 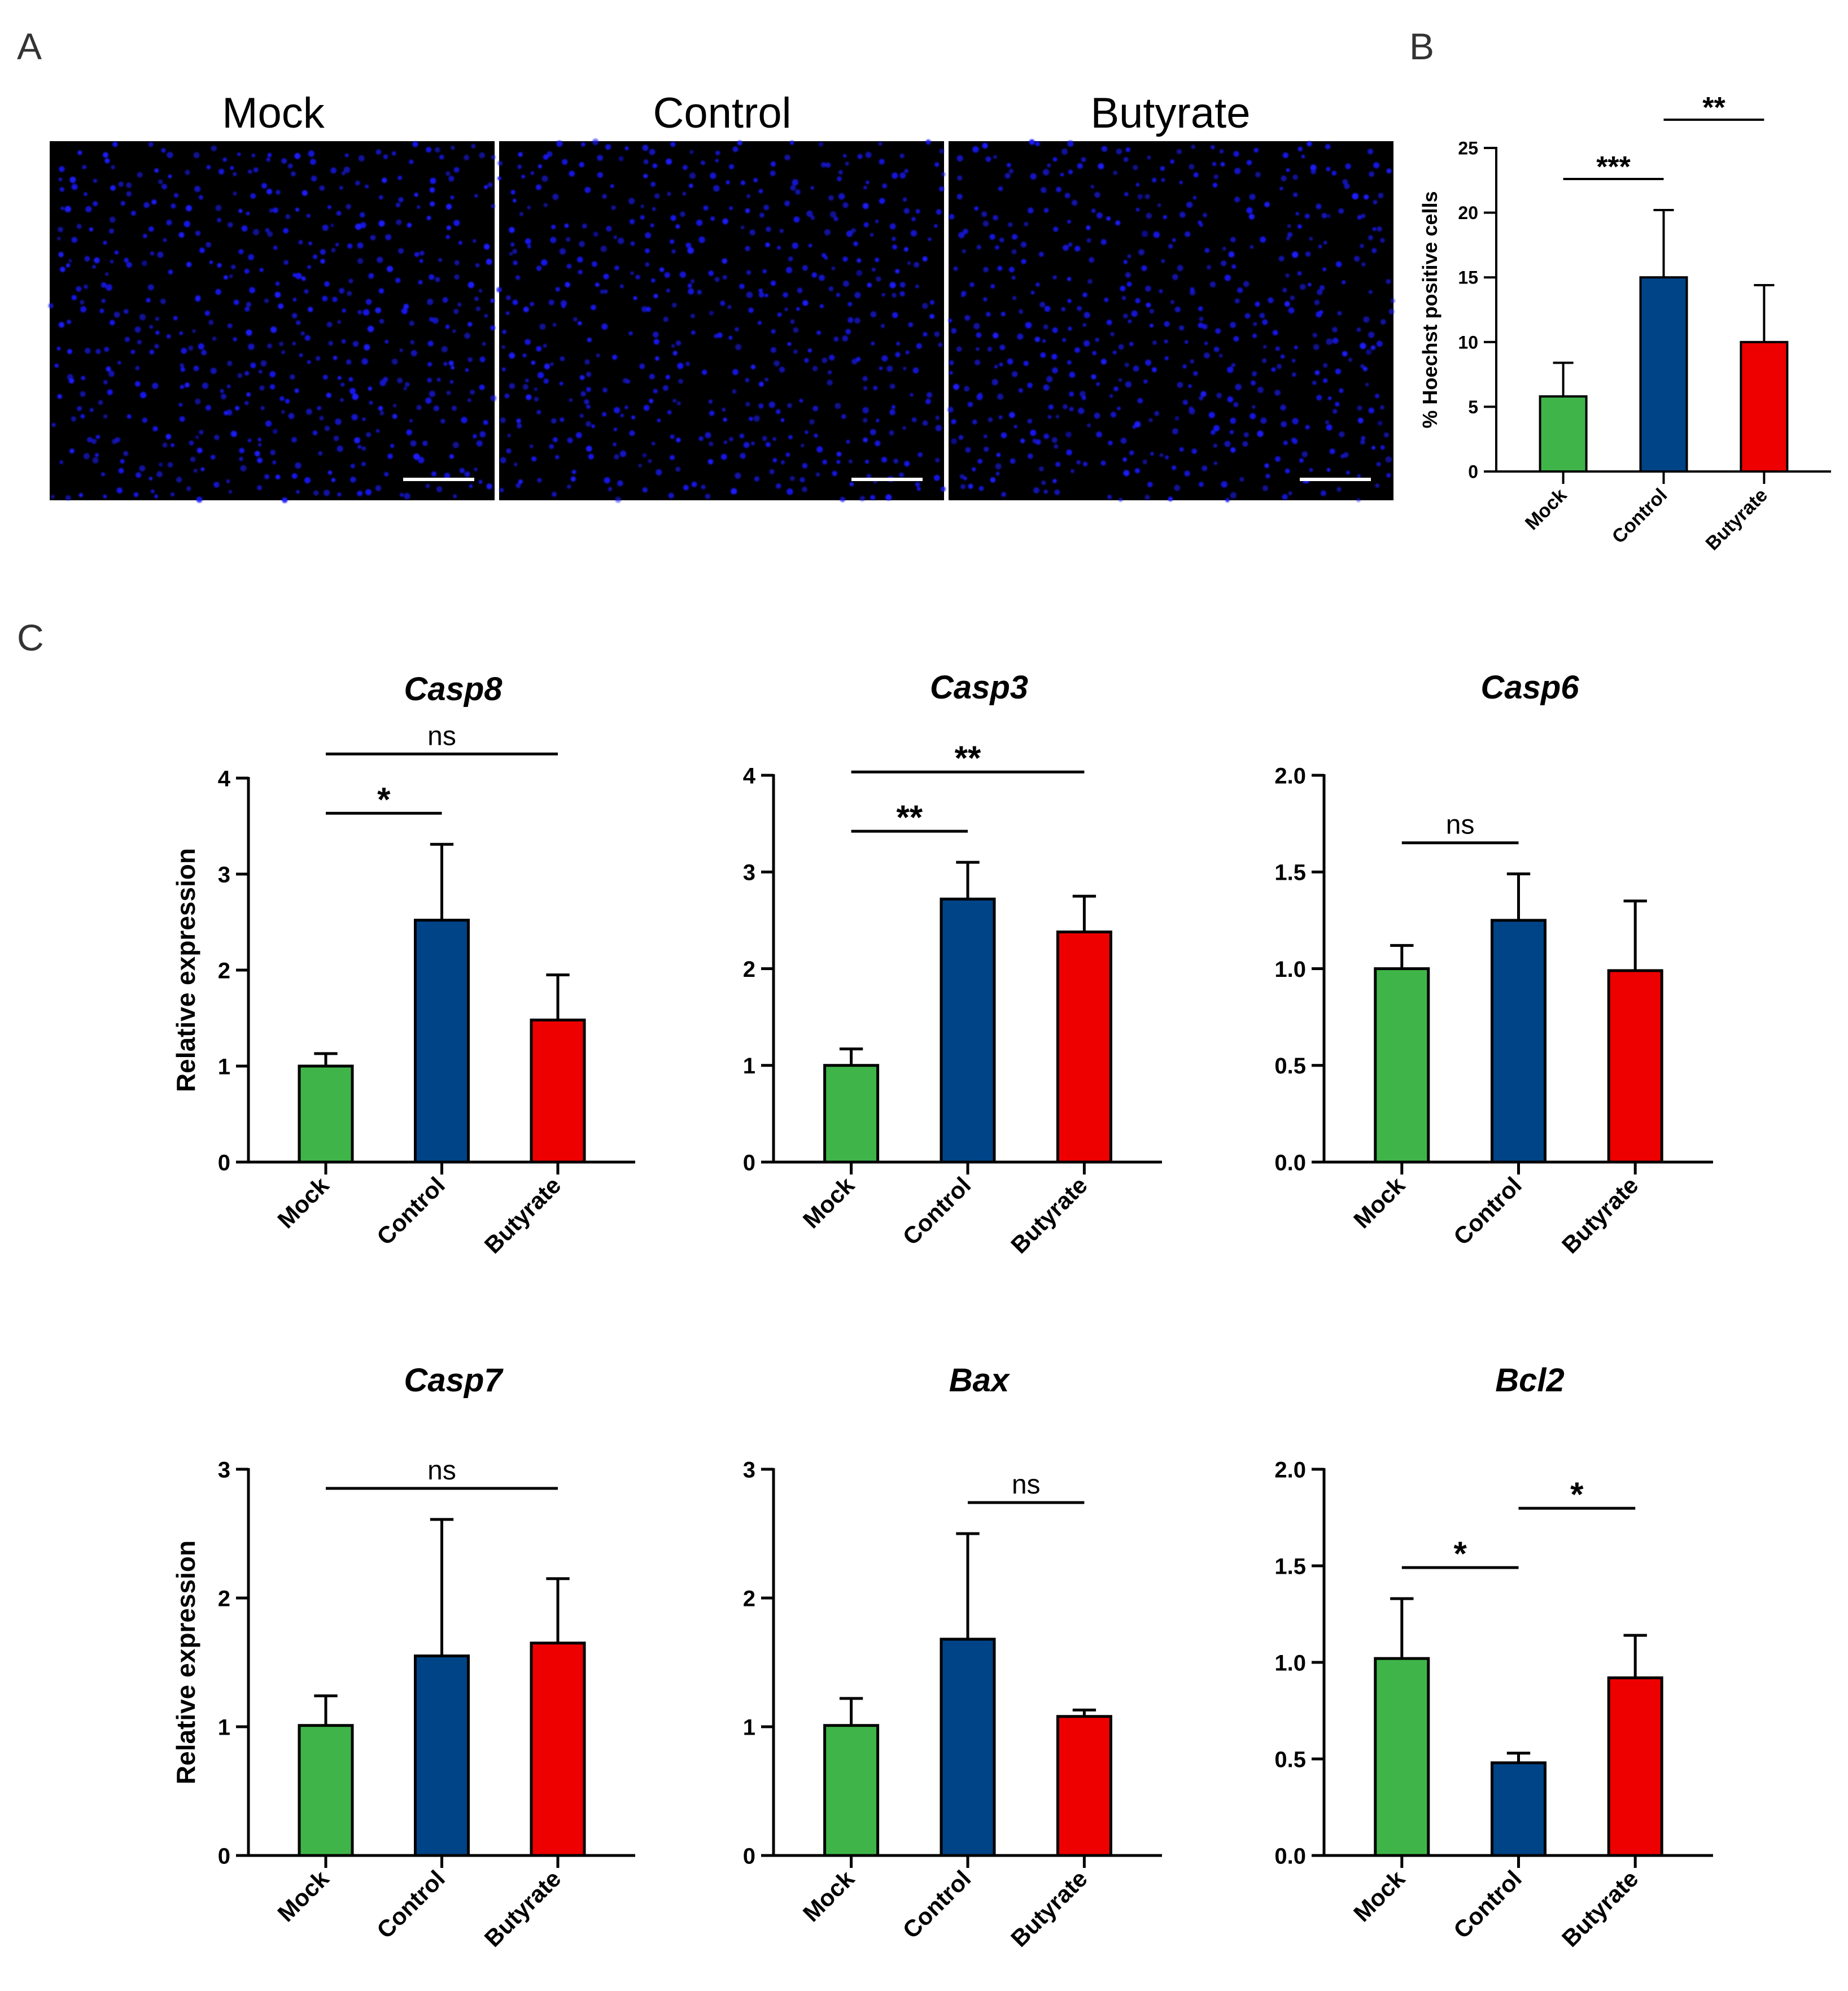 I want to click on bar-casp3-mock, so click(x=851, y=1114).